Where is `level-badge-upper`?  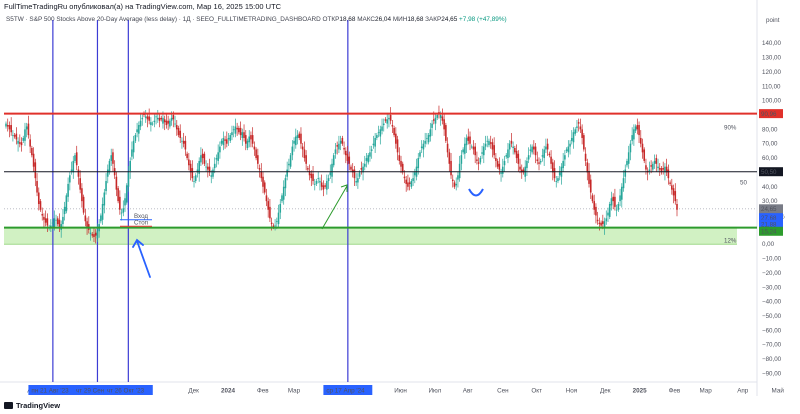 level-badge-upper is located at coordinates (771, 114).